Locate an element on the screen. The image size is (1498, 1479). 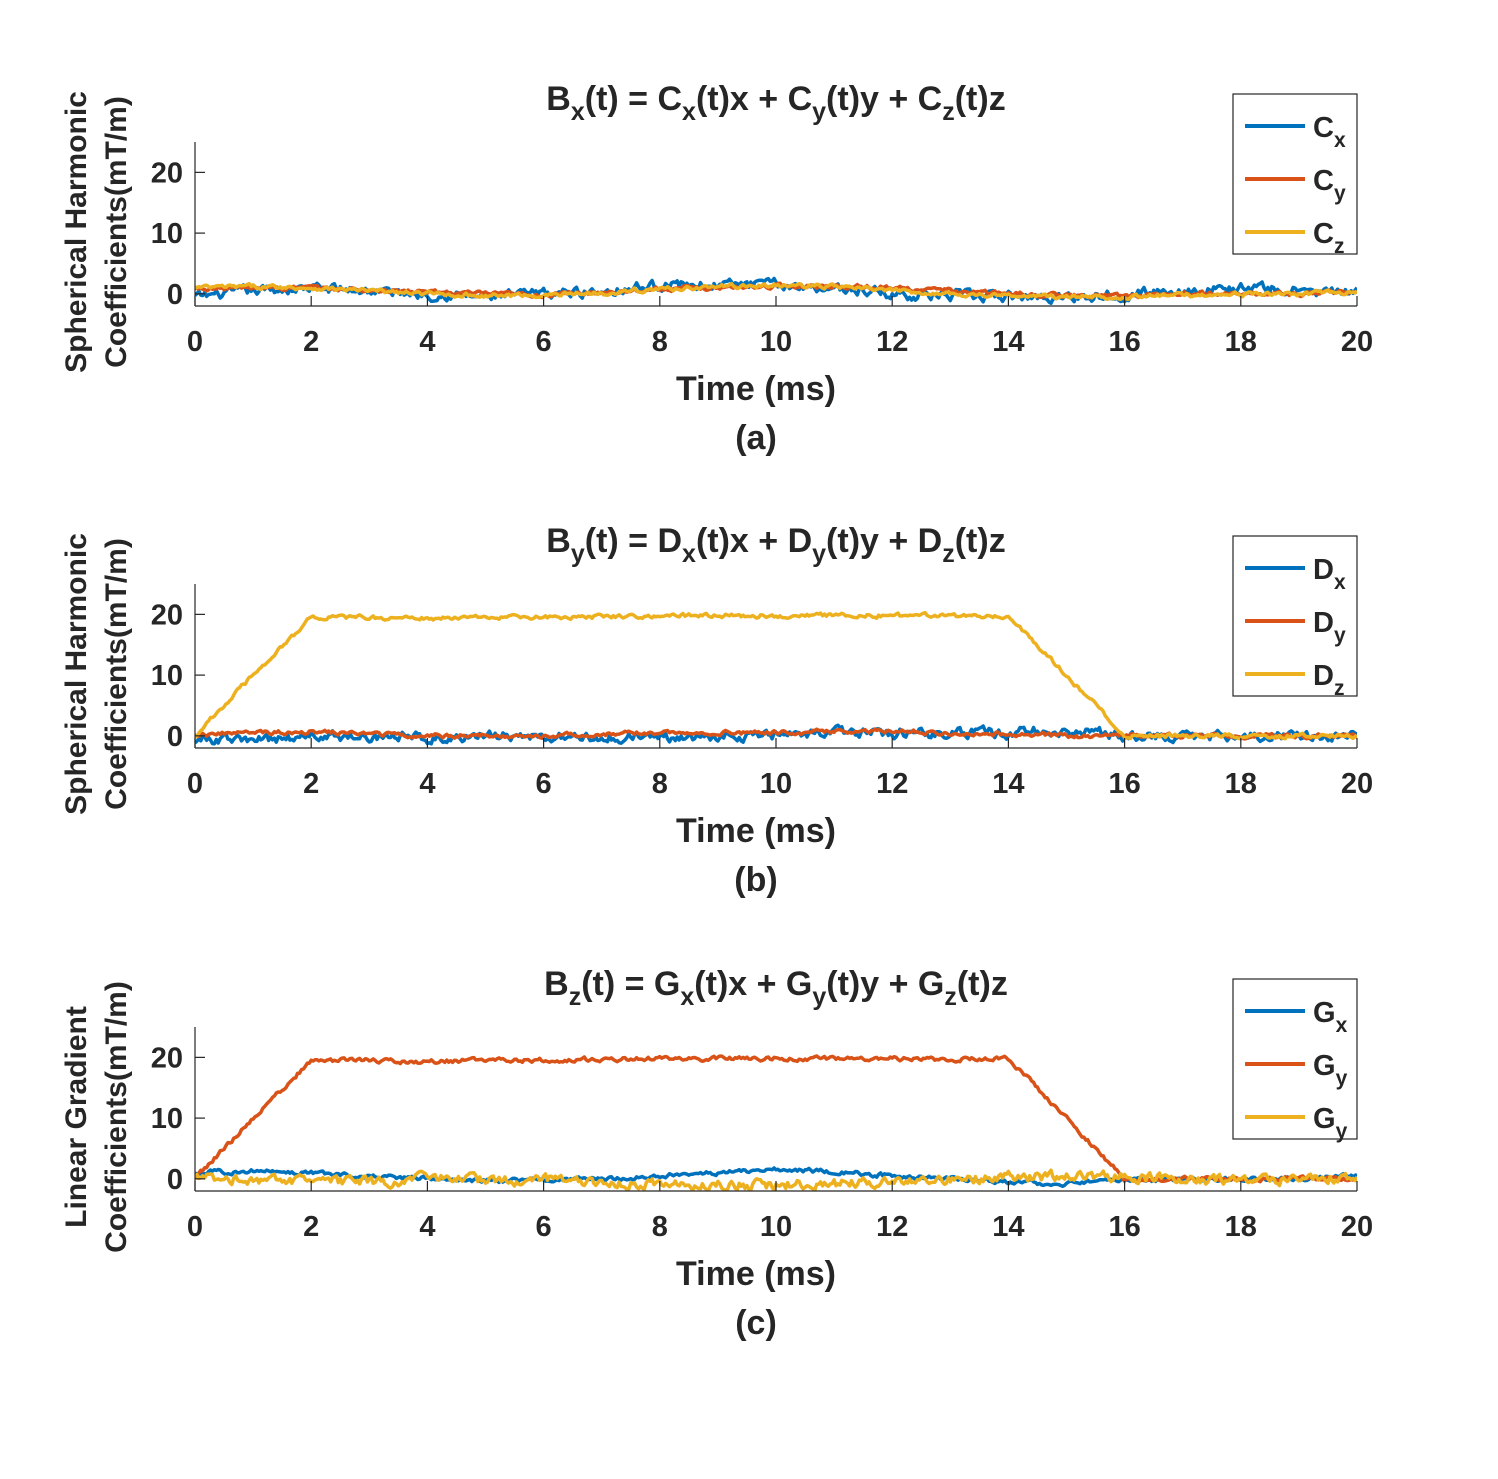
legend-label: Dy is located at coordinates (1329, 627).